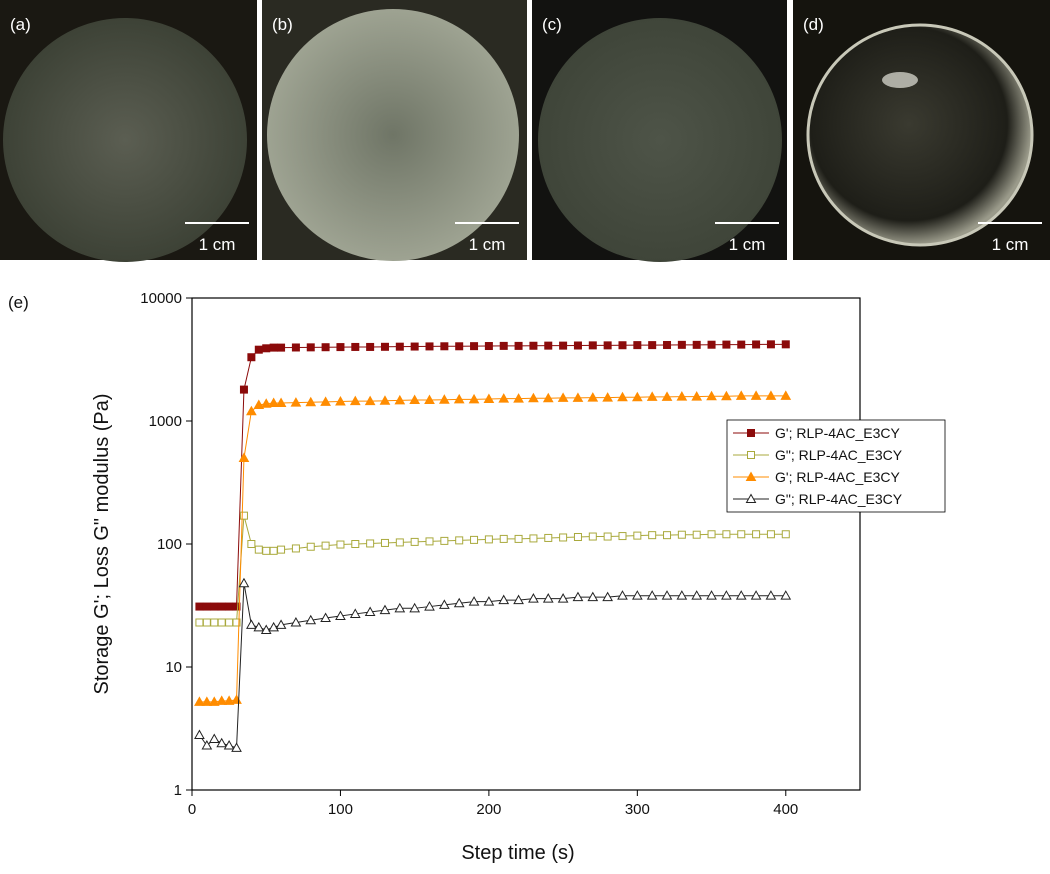 This screenshot has height=874, width=1050. What do you see at coordinates (839, 455) in the screenshot?
I see `legend-label: G"; RLP-4AC_E3CY` at bounding box center [839, 455].